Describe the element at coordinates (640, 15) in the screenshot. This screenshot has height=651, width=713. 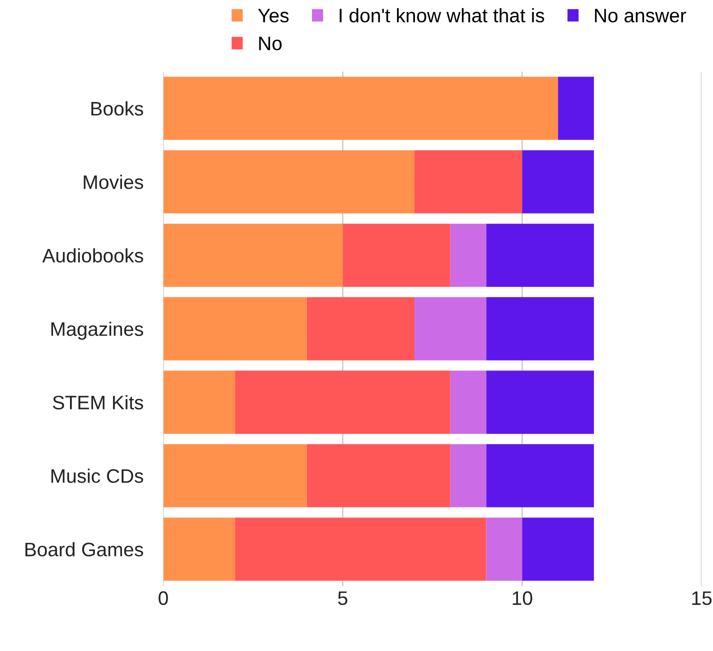
I see `legend-label: No answer` at that location.